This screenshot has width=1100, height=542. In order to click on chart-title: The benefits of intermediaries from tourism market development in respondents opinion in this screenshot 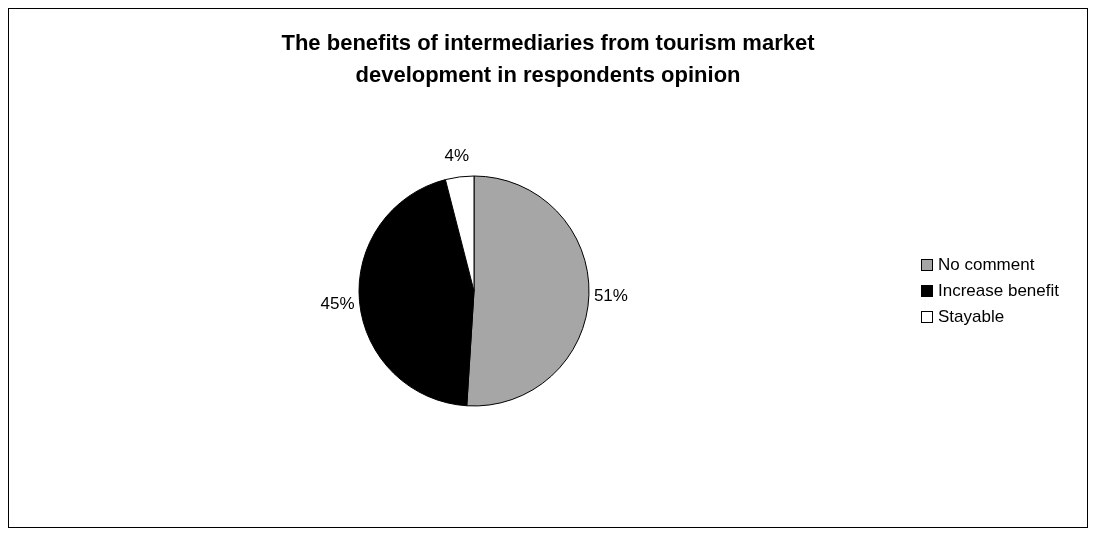, I will do `click(548, 59)`.